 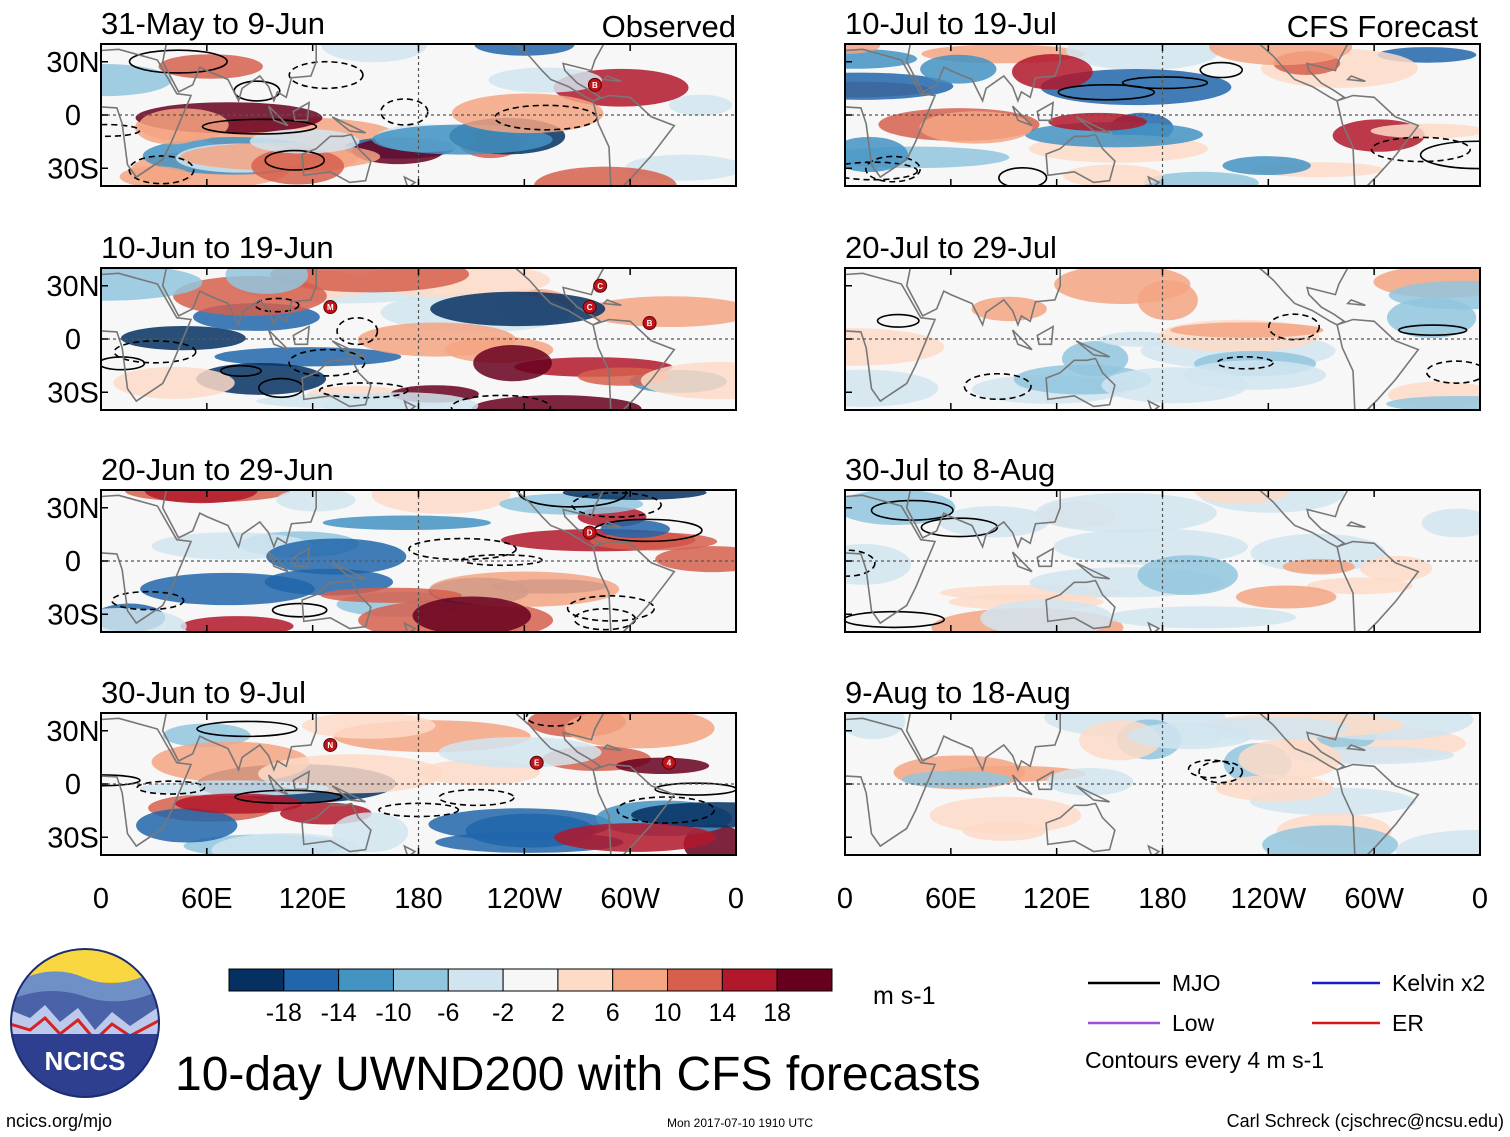 I want to click on cyclone-marker: N, so click(x=330, y=744).